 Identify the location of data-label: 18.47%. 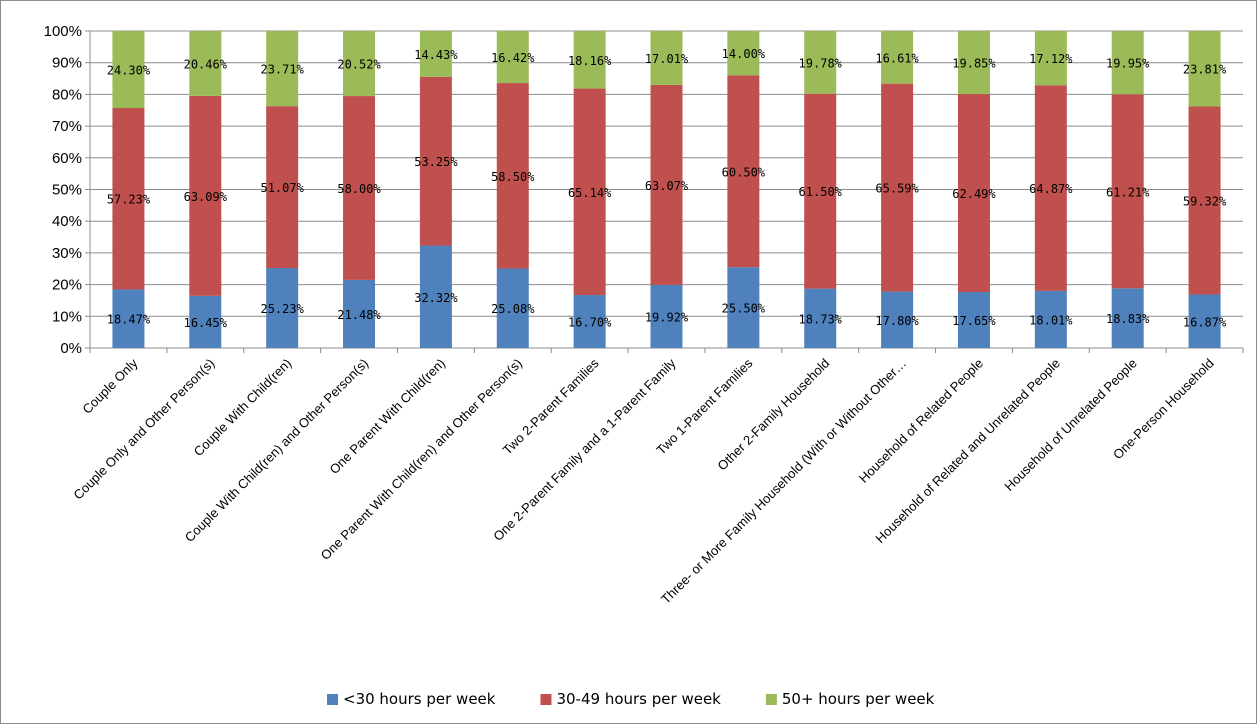
(129, 320).